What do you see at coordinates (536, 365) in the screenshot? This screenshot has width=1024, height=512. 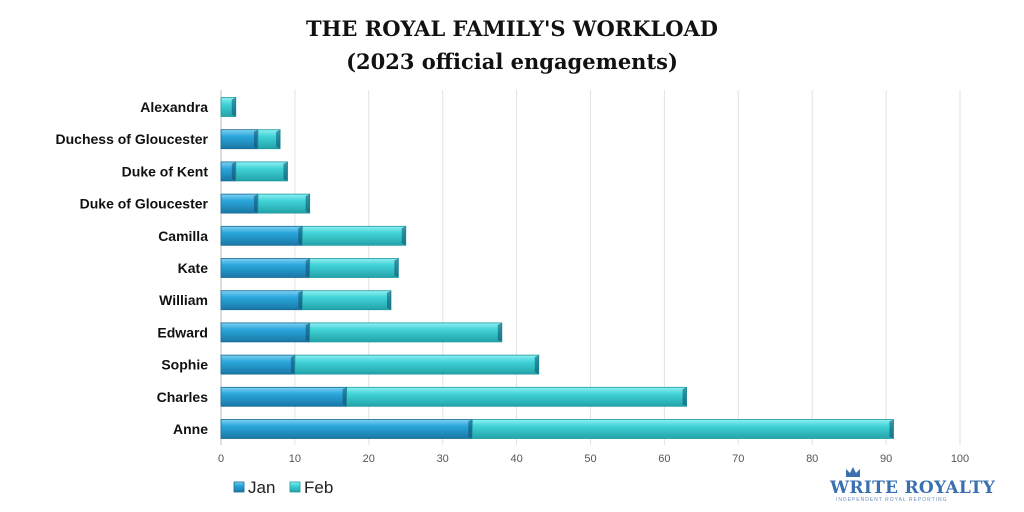 I see `bar-end-sophie-feb` at bounding box center [536, 365].